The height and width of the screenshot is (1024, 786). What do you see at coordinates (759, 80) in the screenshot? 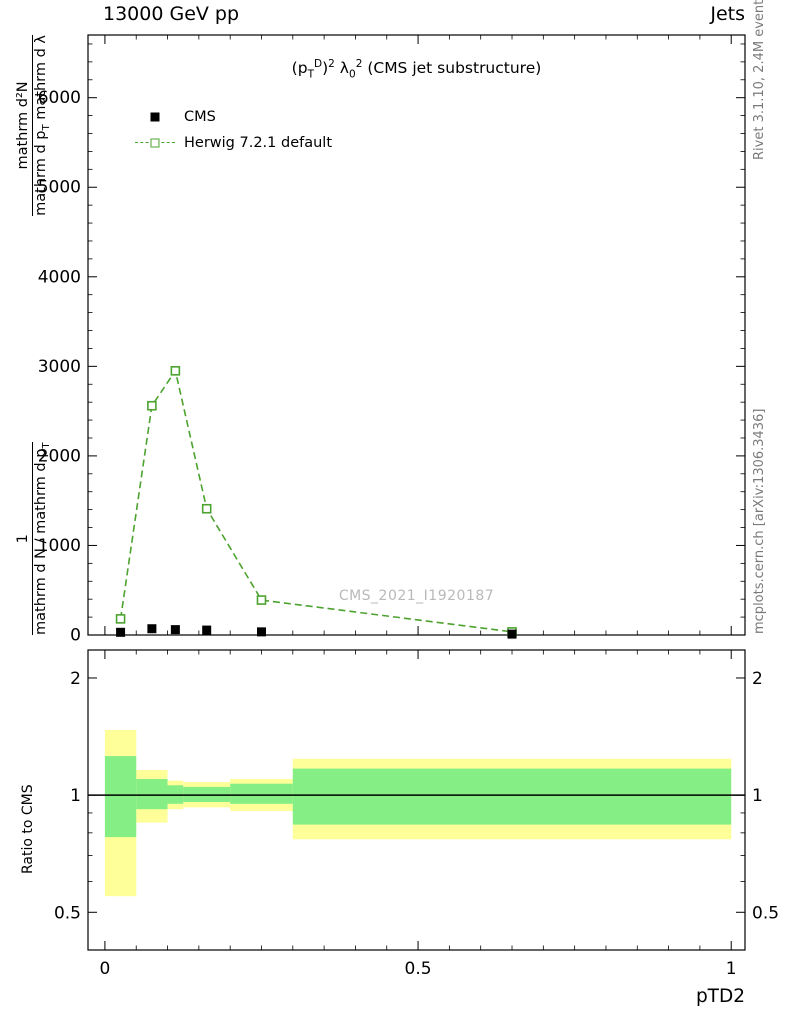
I see `rivet-version-label: Rivet 3.1.10, 2.4M events` at bounding box center [759, 80].